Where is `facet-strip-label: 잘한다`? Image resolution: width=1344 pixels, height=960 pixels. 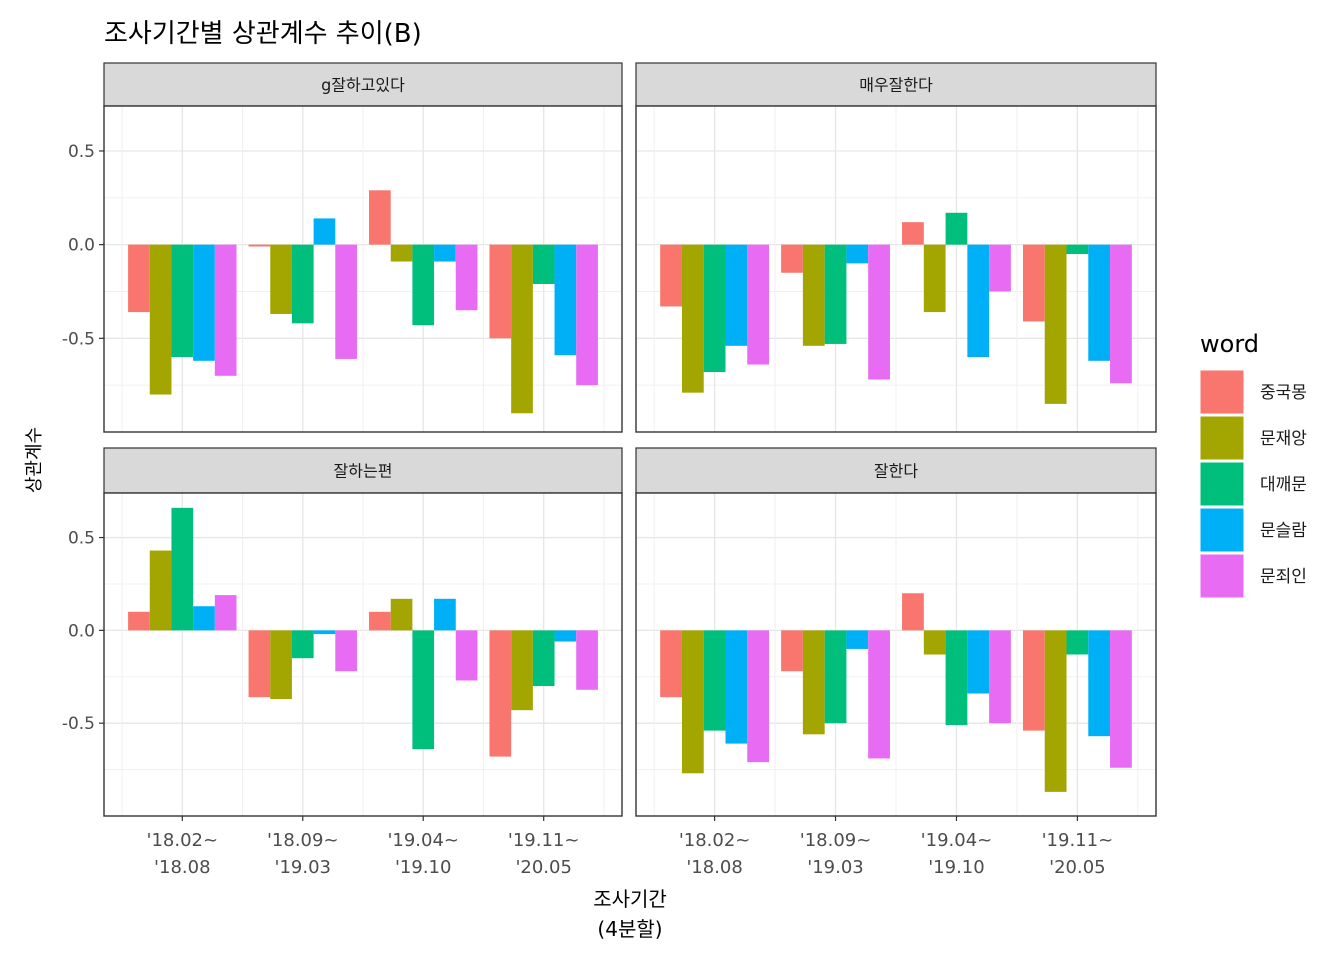
facet-strip-label: 잘한다 is located at coordinates (896, 471).